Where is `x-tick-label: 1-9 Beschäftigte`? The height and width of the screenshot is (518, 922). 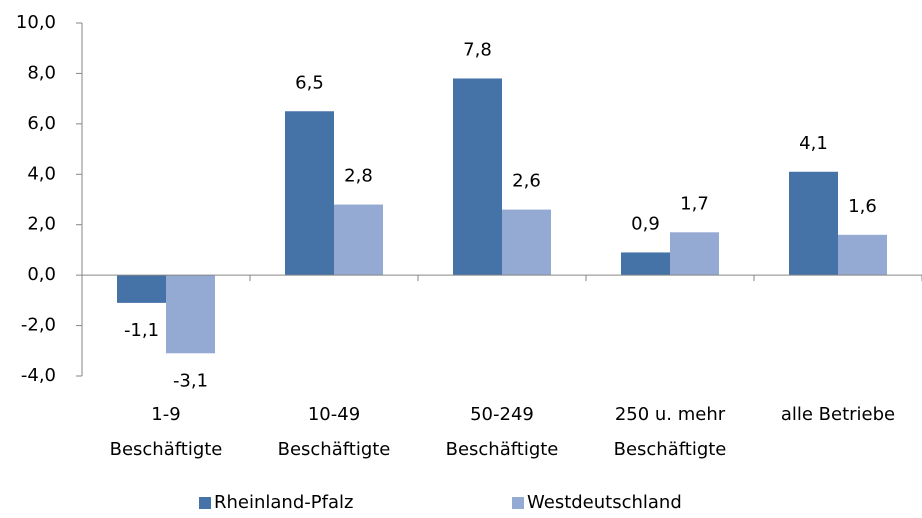
x-tick-label: 1-9 Beschäftigte is located at coordinates (166, 432).